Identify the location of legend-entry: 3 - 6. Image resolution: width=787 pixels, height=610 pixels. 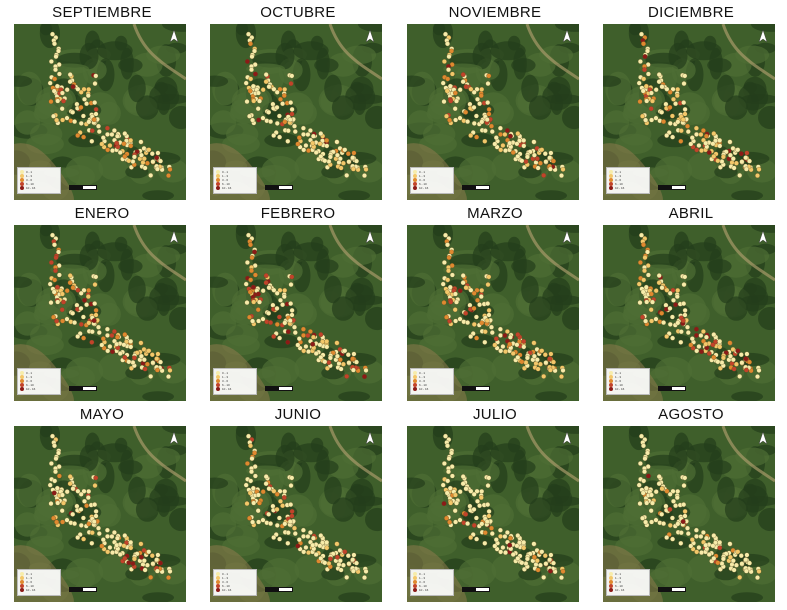
(39, 582).